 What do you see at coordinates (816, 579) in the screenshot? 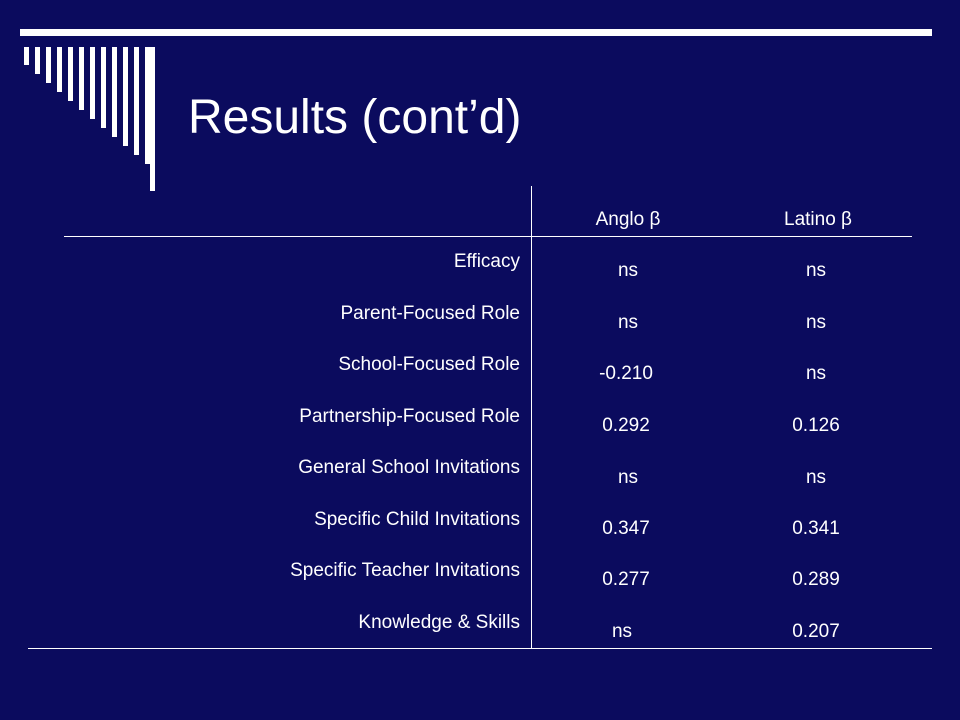
I see `latino-value-cell: 0.289` at bounding box center [816, 579].